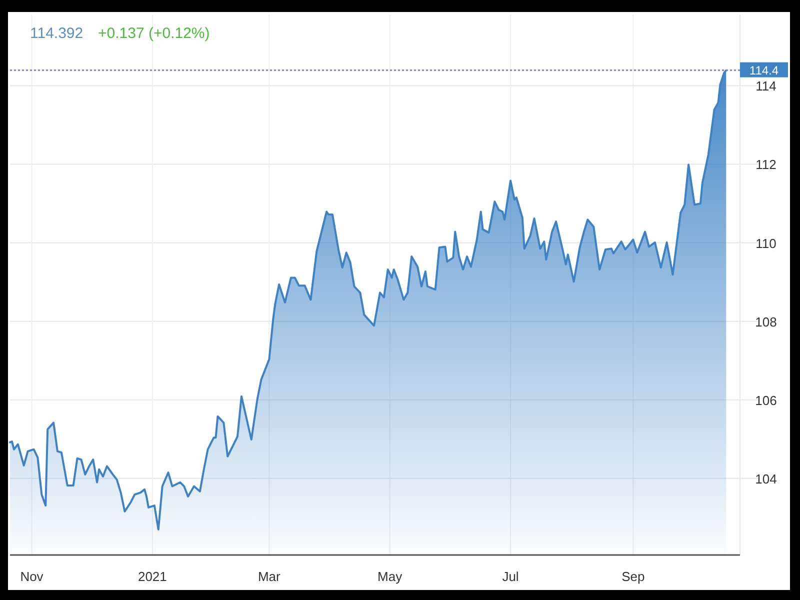 The height and width of the screenshot is (600, 800). I want to click on ref-line-label: 114.4, so click(764, 70).